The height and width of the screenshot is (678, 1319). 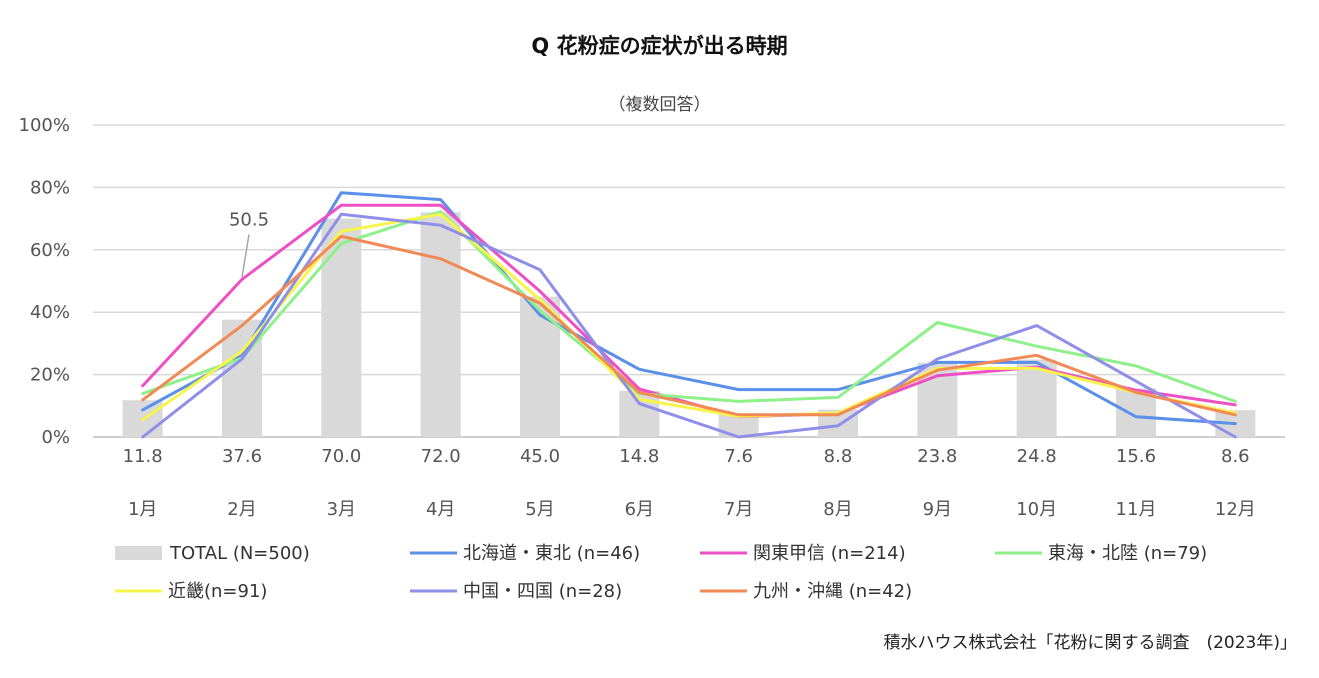 What do you see at coordinates (659, 46) in the screenshot?
I see `chart-title: Q 花粉症の症状が出る時期` at bounding box center [659, 46].